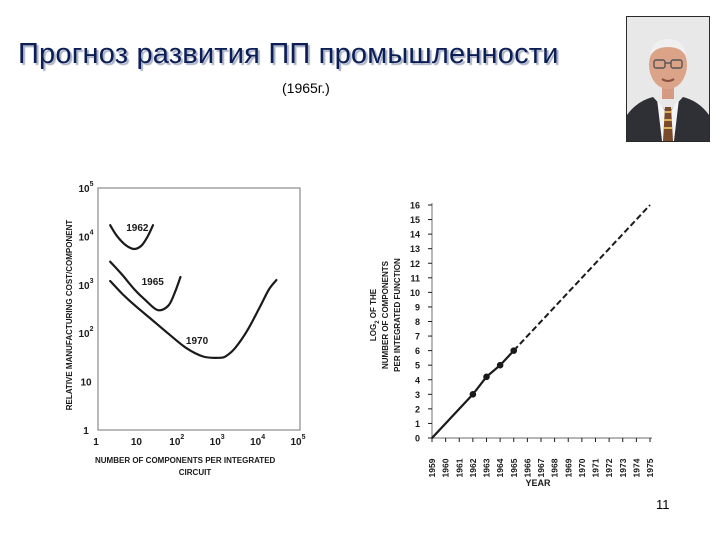 The height and width of the screenshot is (540, 720). Describe the element at coordinates (397, 315) in the screenshot. I see `y-axis-label-line-3: PER INTEGRATED FUNCTION` at that location.